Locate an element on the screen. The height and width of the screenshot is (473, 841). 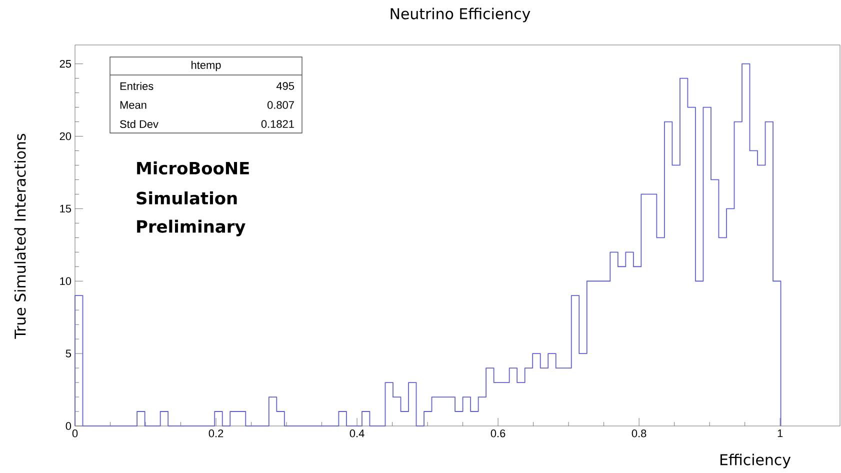
annotation: Simulation is located at coordinates (186, 198).